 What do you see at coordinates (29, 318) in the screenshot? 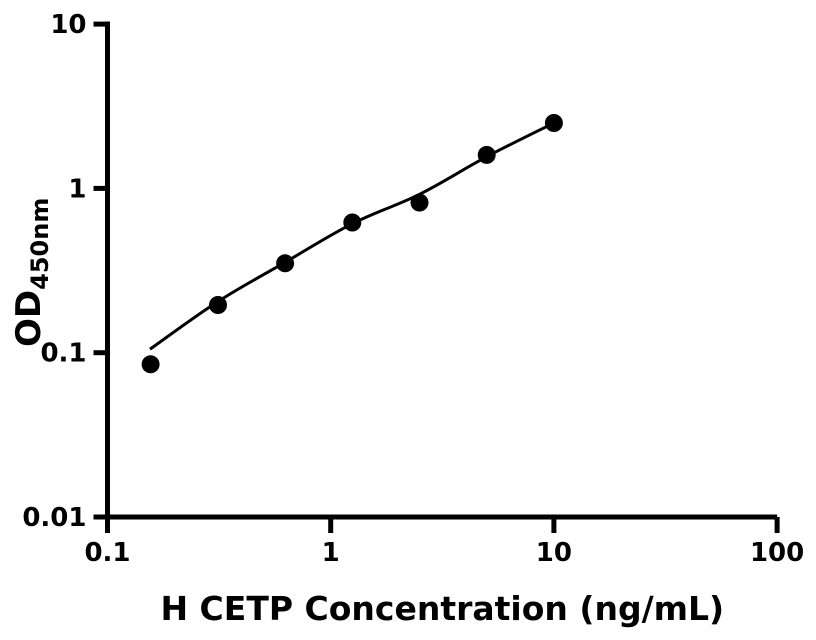
I see `y-axis-title-main: OD` at bounding box center [29, 318].